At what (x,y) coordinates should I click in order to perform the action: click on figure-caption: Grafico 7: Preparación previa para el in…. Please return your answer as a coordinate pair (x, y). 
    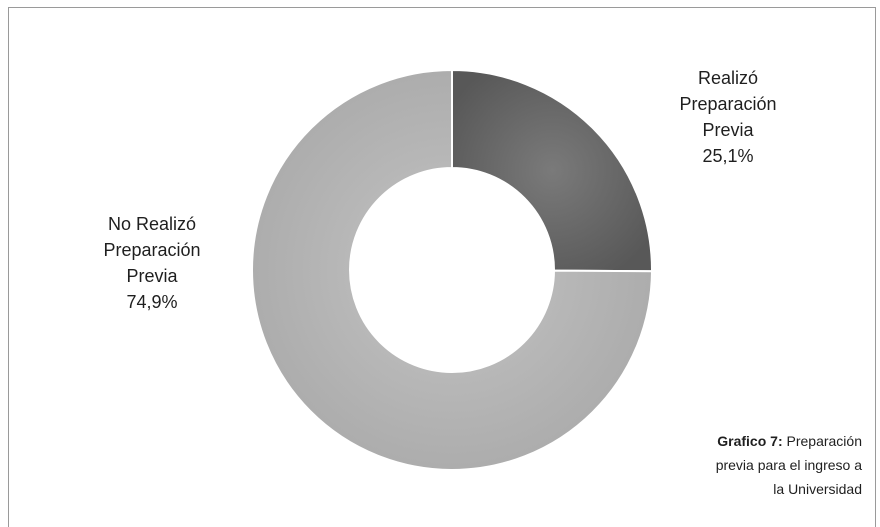
    Looking at the image, I should click on (762, 465).